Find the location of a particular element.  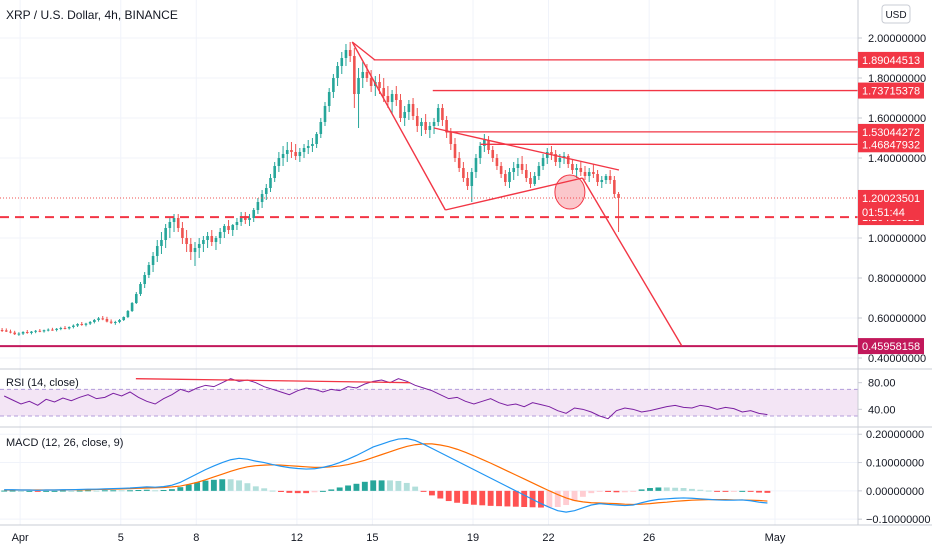

time-tick-label: 26 is located at coordinates (649, 538).